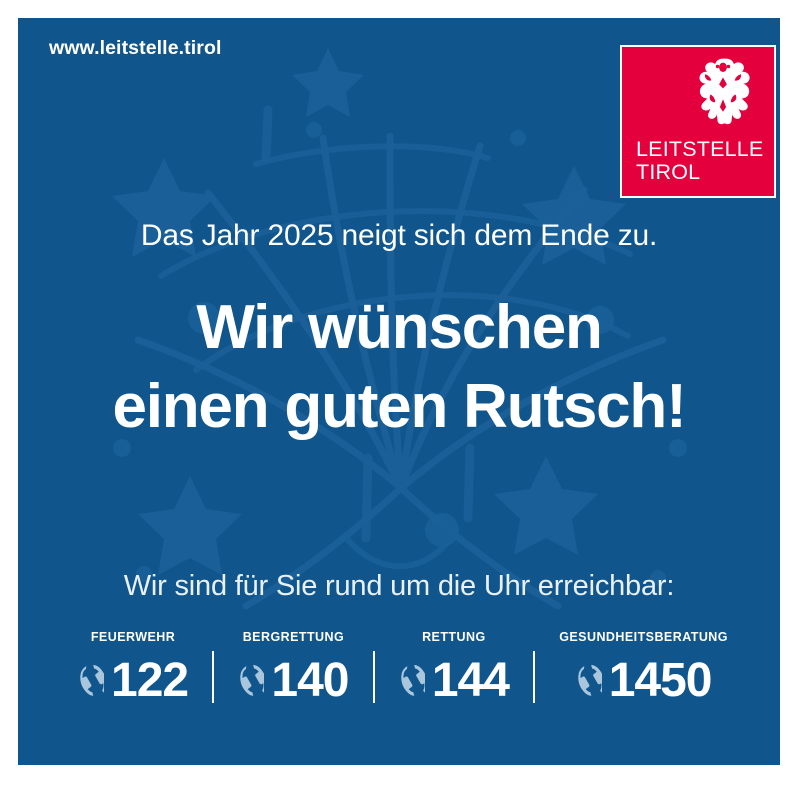  What do you see at coordinates (668, 171) in the screenshot?
I see `logo-line-2: TIROL` at bounding box center [668, 171].